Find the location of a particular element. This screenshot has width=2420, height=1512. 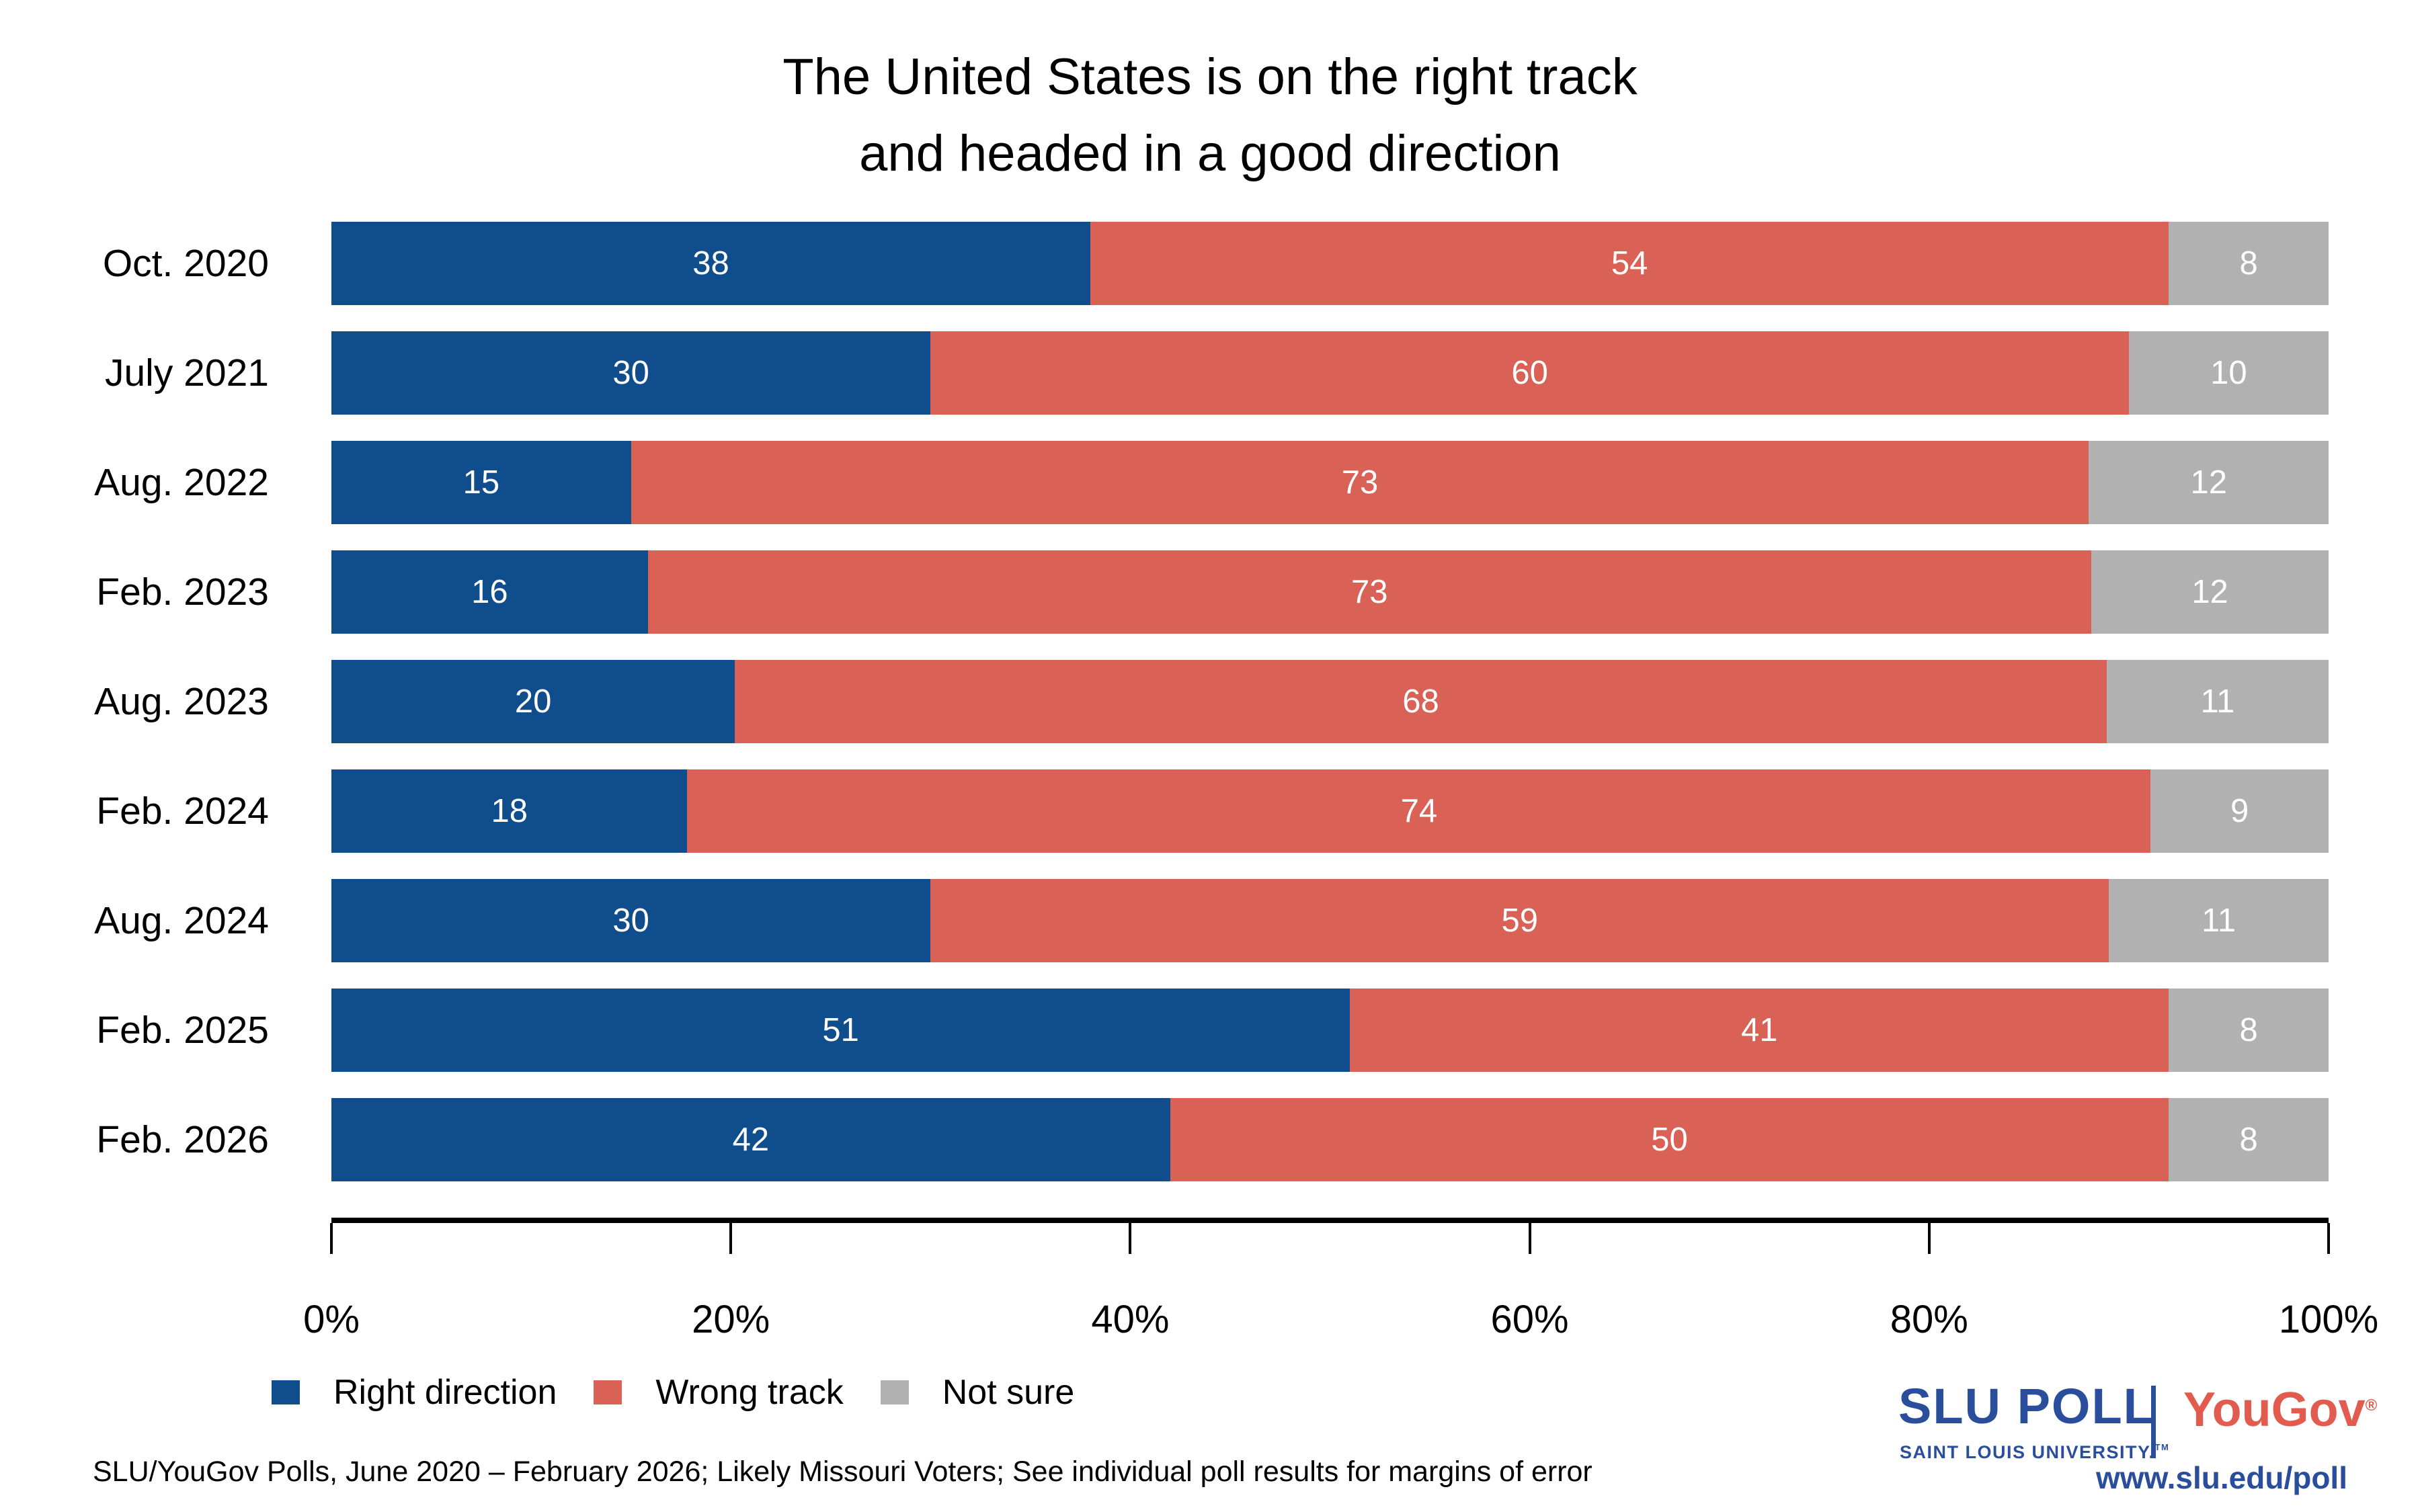

chart-title-line1: The United States is on the right track is located at coordinates (1210, 77).